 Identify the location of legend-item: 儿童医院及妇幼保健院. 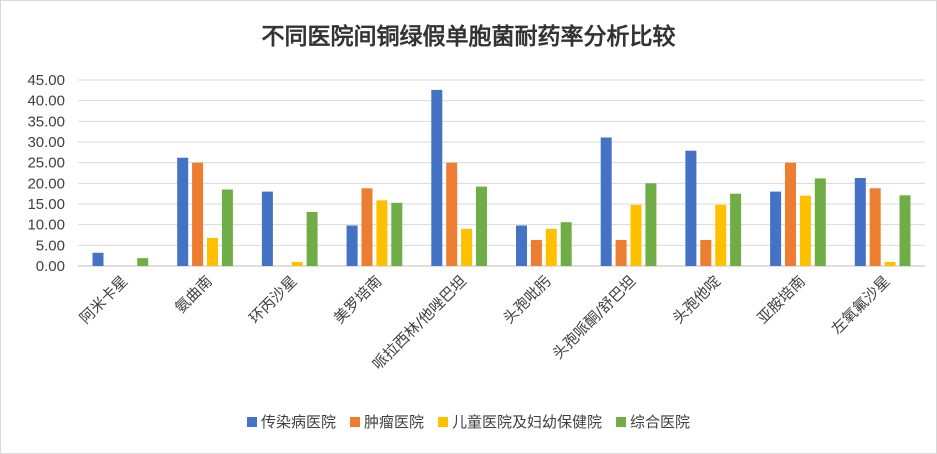
(520, 422).